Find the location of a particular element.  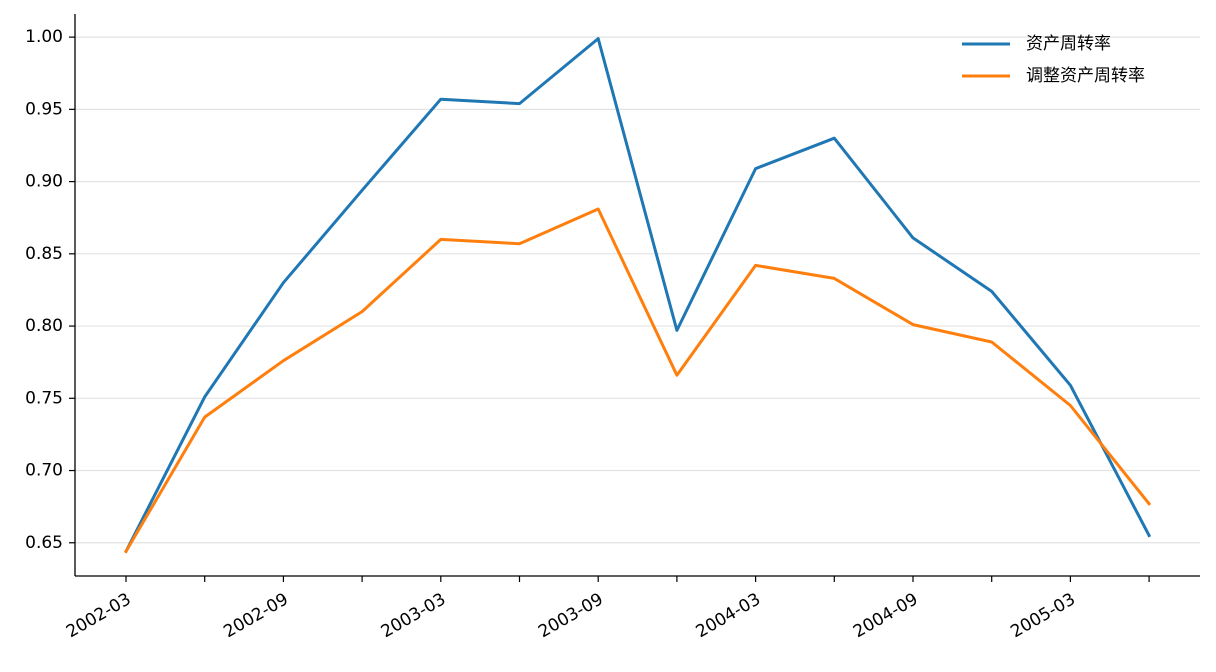

y-tick-label: 0.80 is located at coordinates (44, 326).